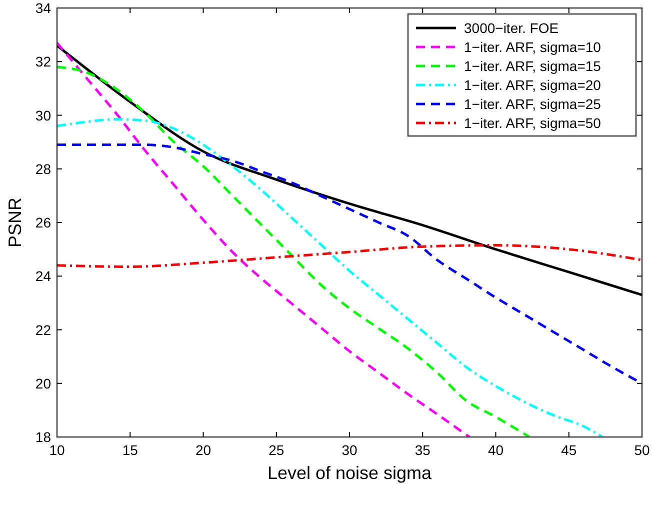 Image resolution: width=653 pixels, height=519 pixels. I want to click on x-tick-label: 30, so click(350, 450).